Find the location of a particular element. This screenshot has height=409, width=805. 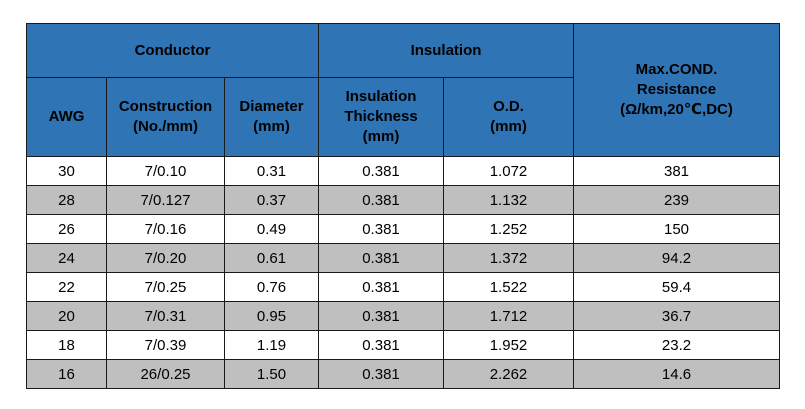

cell-od: 1.712 is located at coordinates (508, 316).